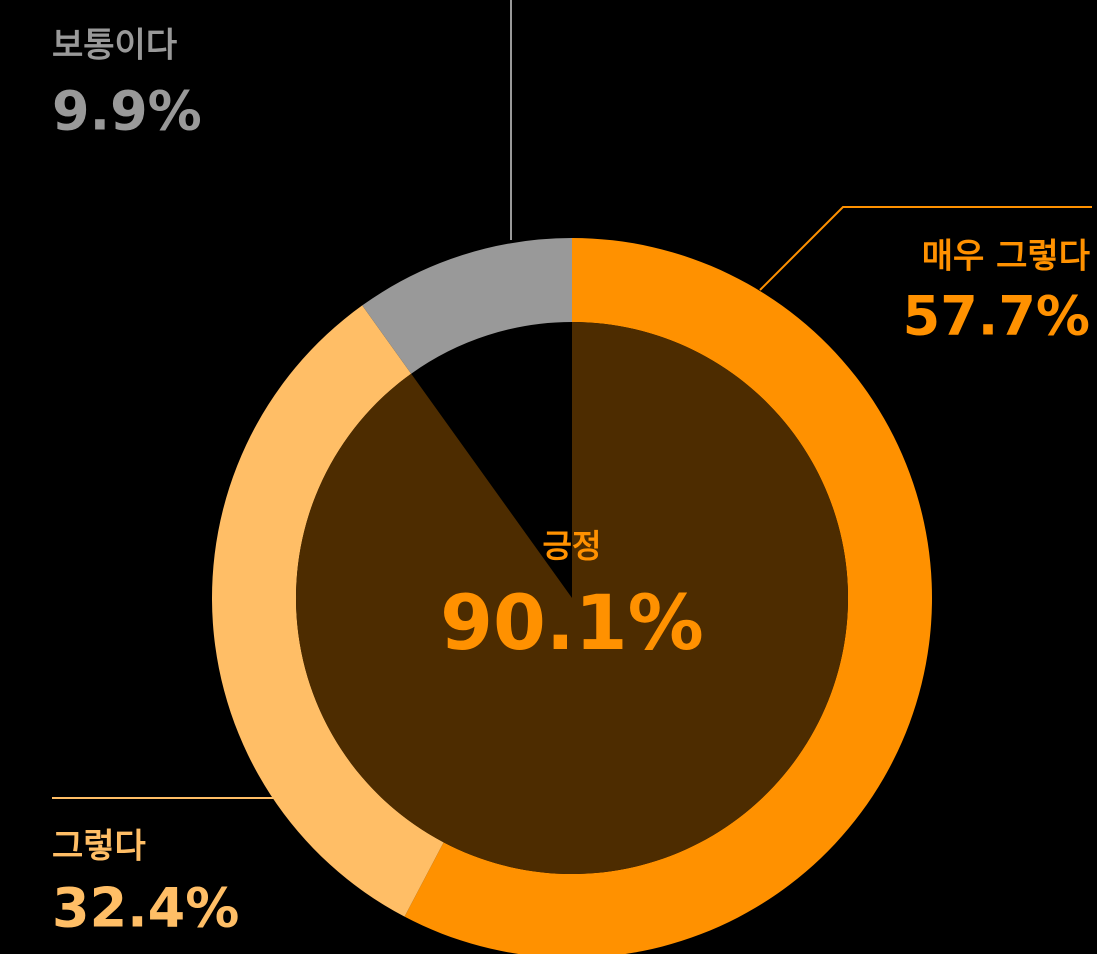  What do you see at coordinates (145, 908) in the screenshot?
I see `value-label: 32.4%` at bounding box center [145, 908].